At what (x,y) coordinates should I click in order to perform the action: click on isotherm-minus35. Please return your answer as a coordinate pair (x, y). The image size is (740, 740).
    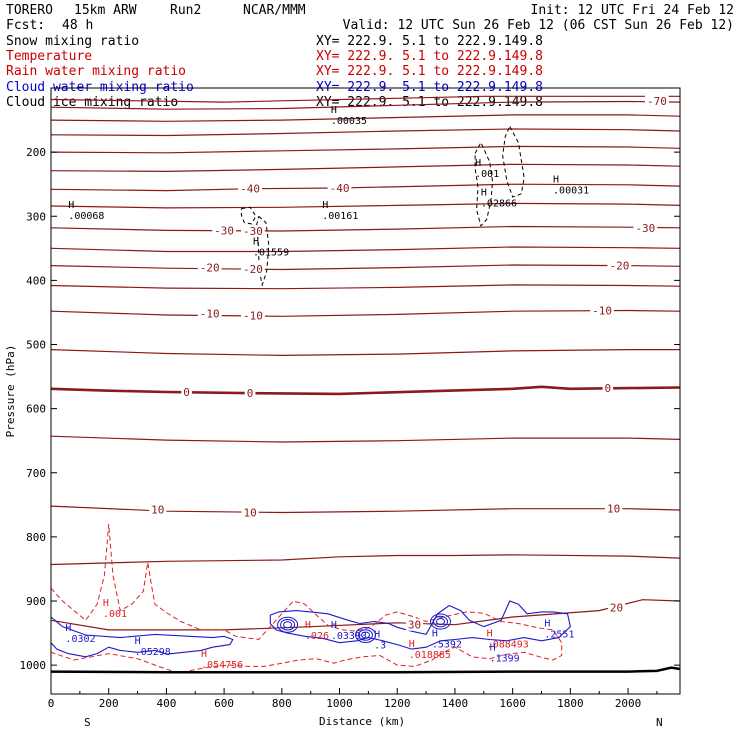
    Looking at the image, I should click on (365, 205).